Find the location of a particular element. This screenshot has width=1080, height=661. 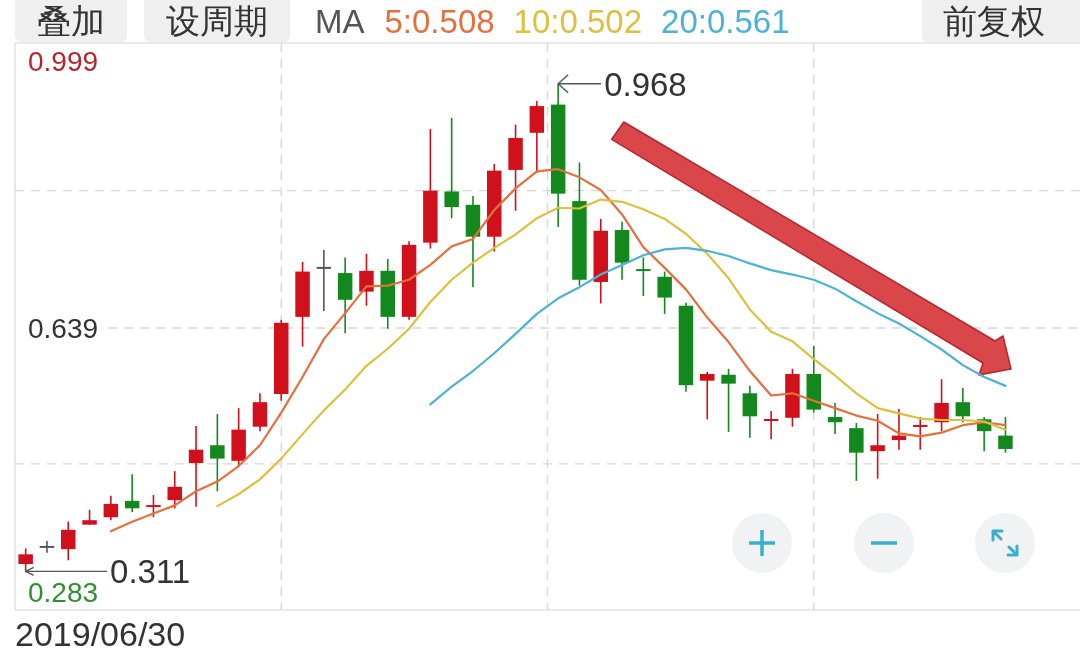

annotation: 0.968 is located at coordinates (645, 84).